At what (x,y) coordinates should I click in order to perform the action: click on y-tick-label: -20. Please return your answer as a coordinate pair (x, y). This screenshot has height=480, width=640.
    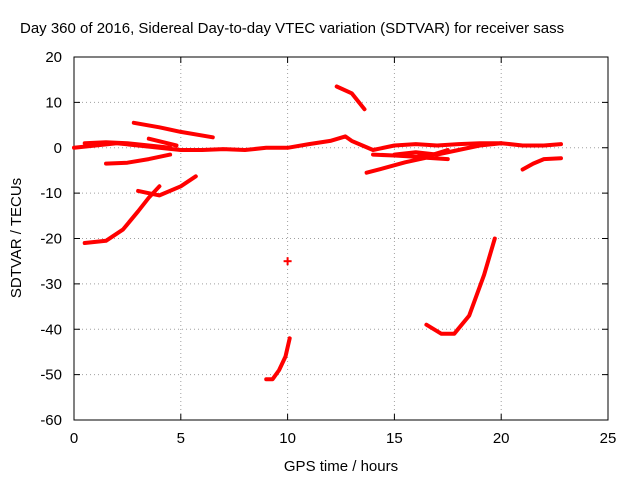
    Looking at the image, I should click on (51, 239).